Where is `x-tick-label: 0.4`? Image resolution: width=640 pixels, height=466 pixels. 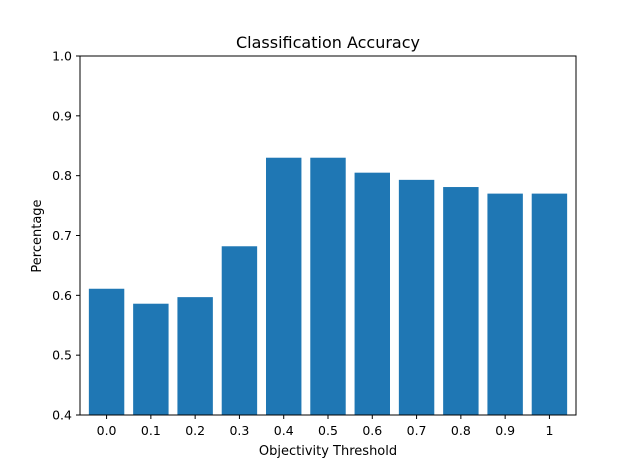
x-tick-label: 0.4 is located at coordinates (284, 430).